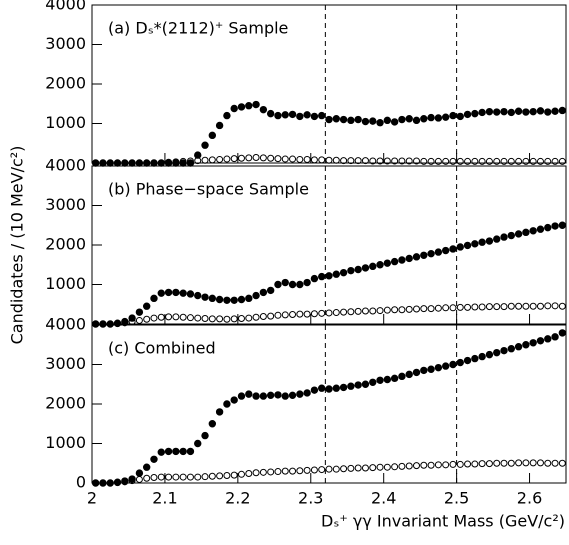 The image size is (569, 545). I want to click on y-tick-label: 2000, so click(65, 403).